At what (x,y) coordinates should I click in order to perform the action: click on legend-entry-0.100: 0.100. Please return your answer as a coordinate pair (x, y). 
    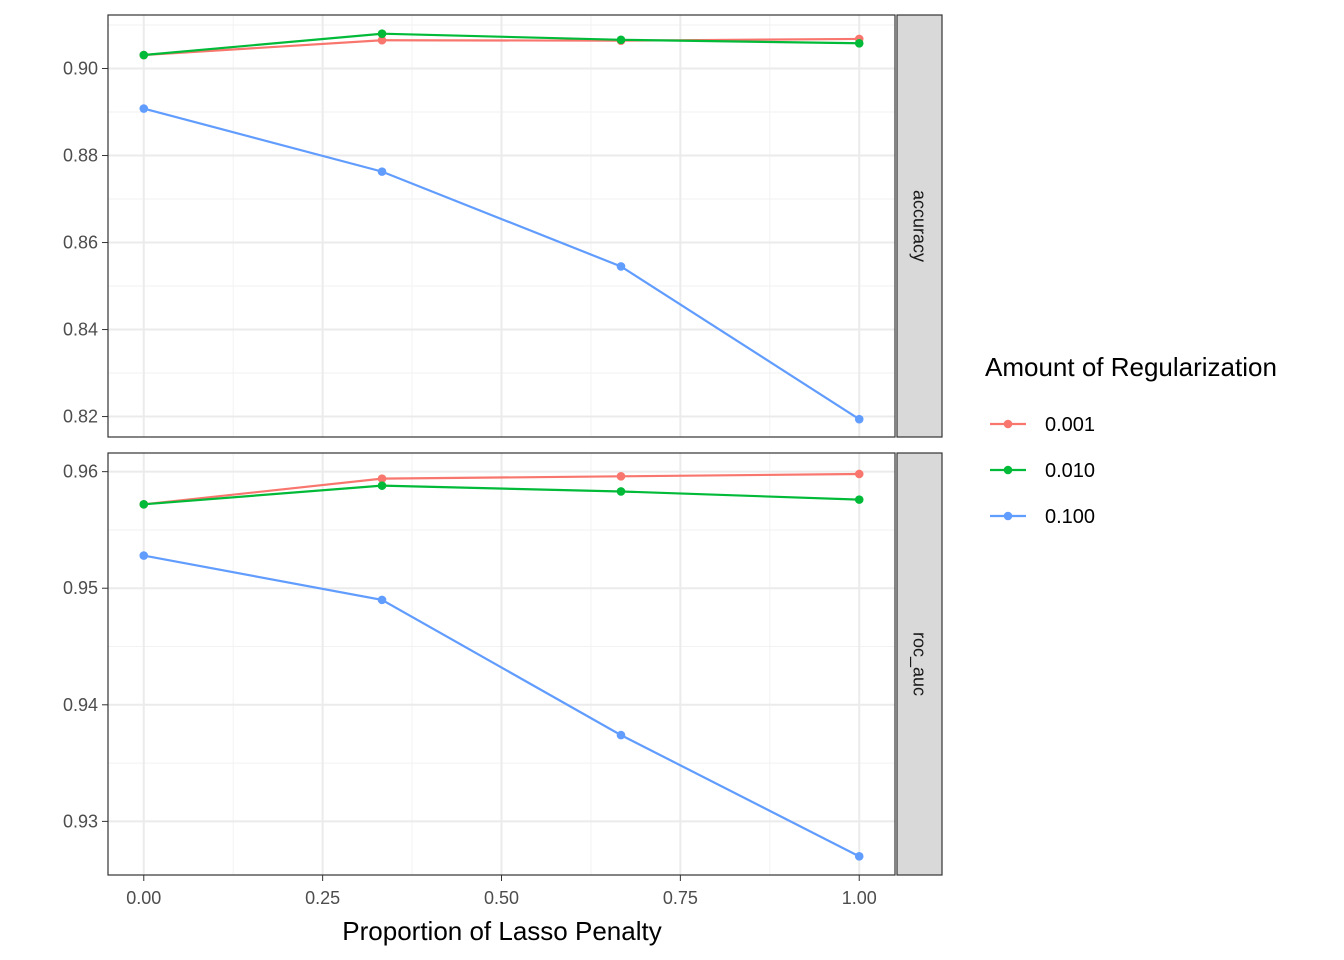
    Looking at the image, I should click on (1042, 517).